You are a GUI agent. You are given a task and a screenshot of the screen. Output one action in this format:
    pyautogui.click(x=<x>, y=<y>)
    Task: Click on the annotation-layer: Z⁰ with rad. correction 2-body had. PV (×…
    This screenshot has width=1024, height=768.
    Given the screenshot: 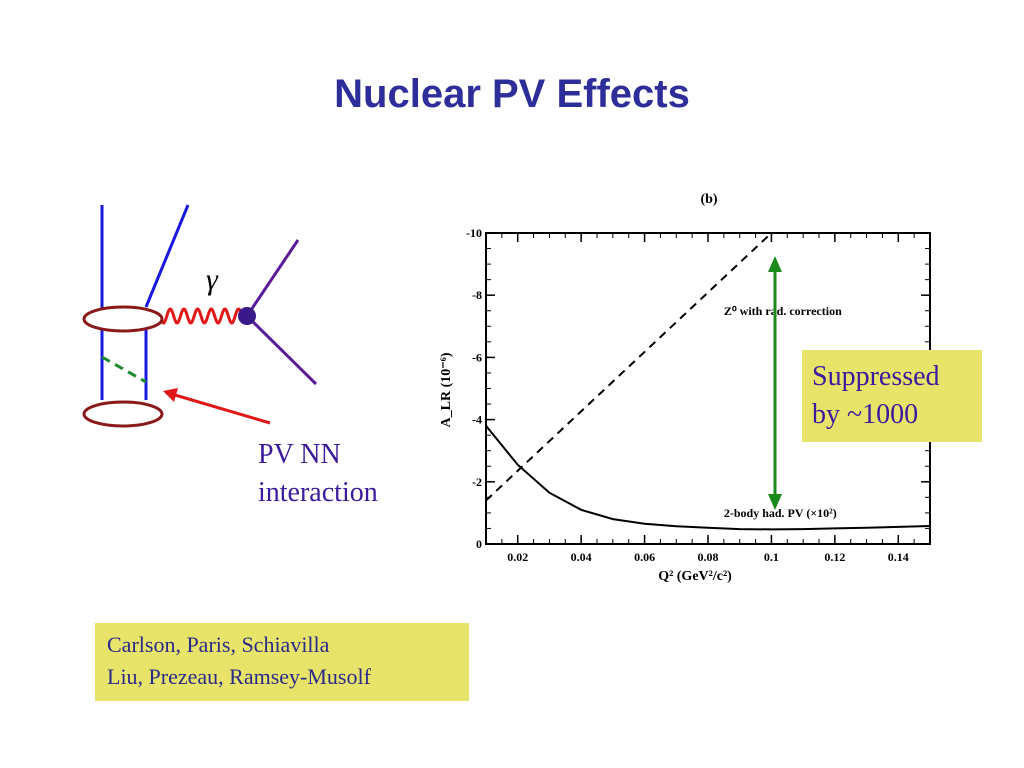 What is the action you would take?
    pyautogui.click(x=783, y=412)
    